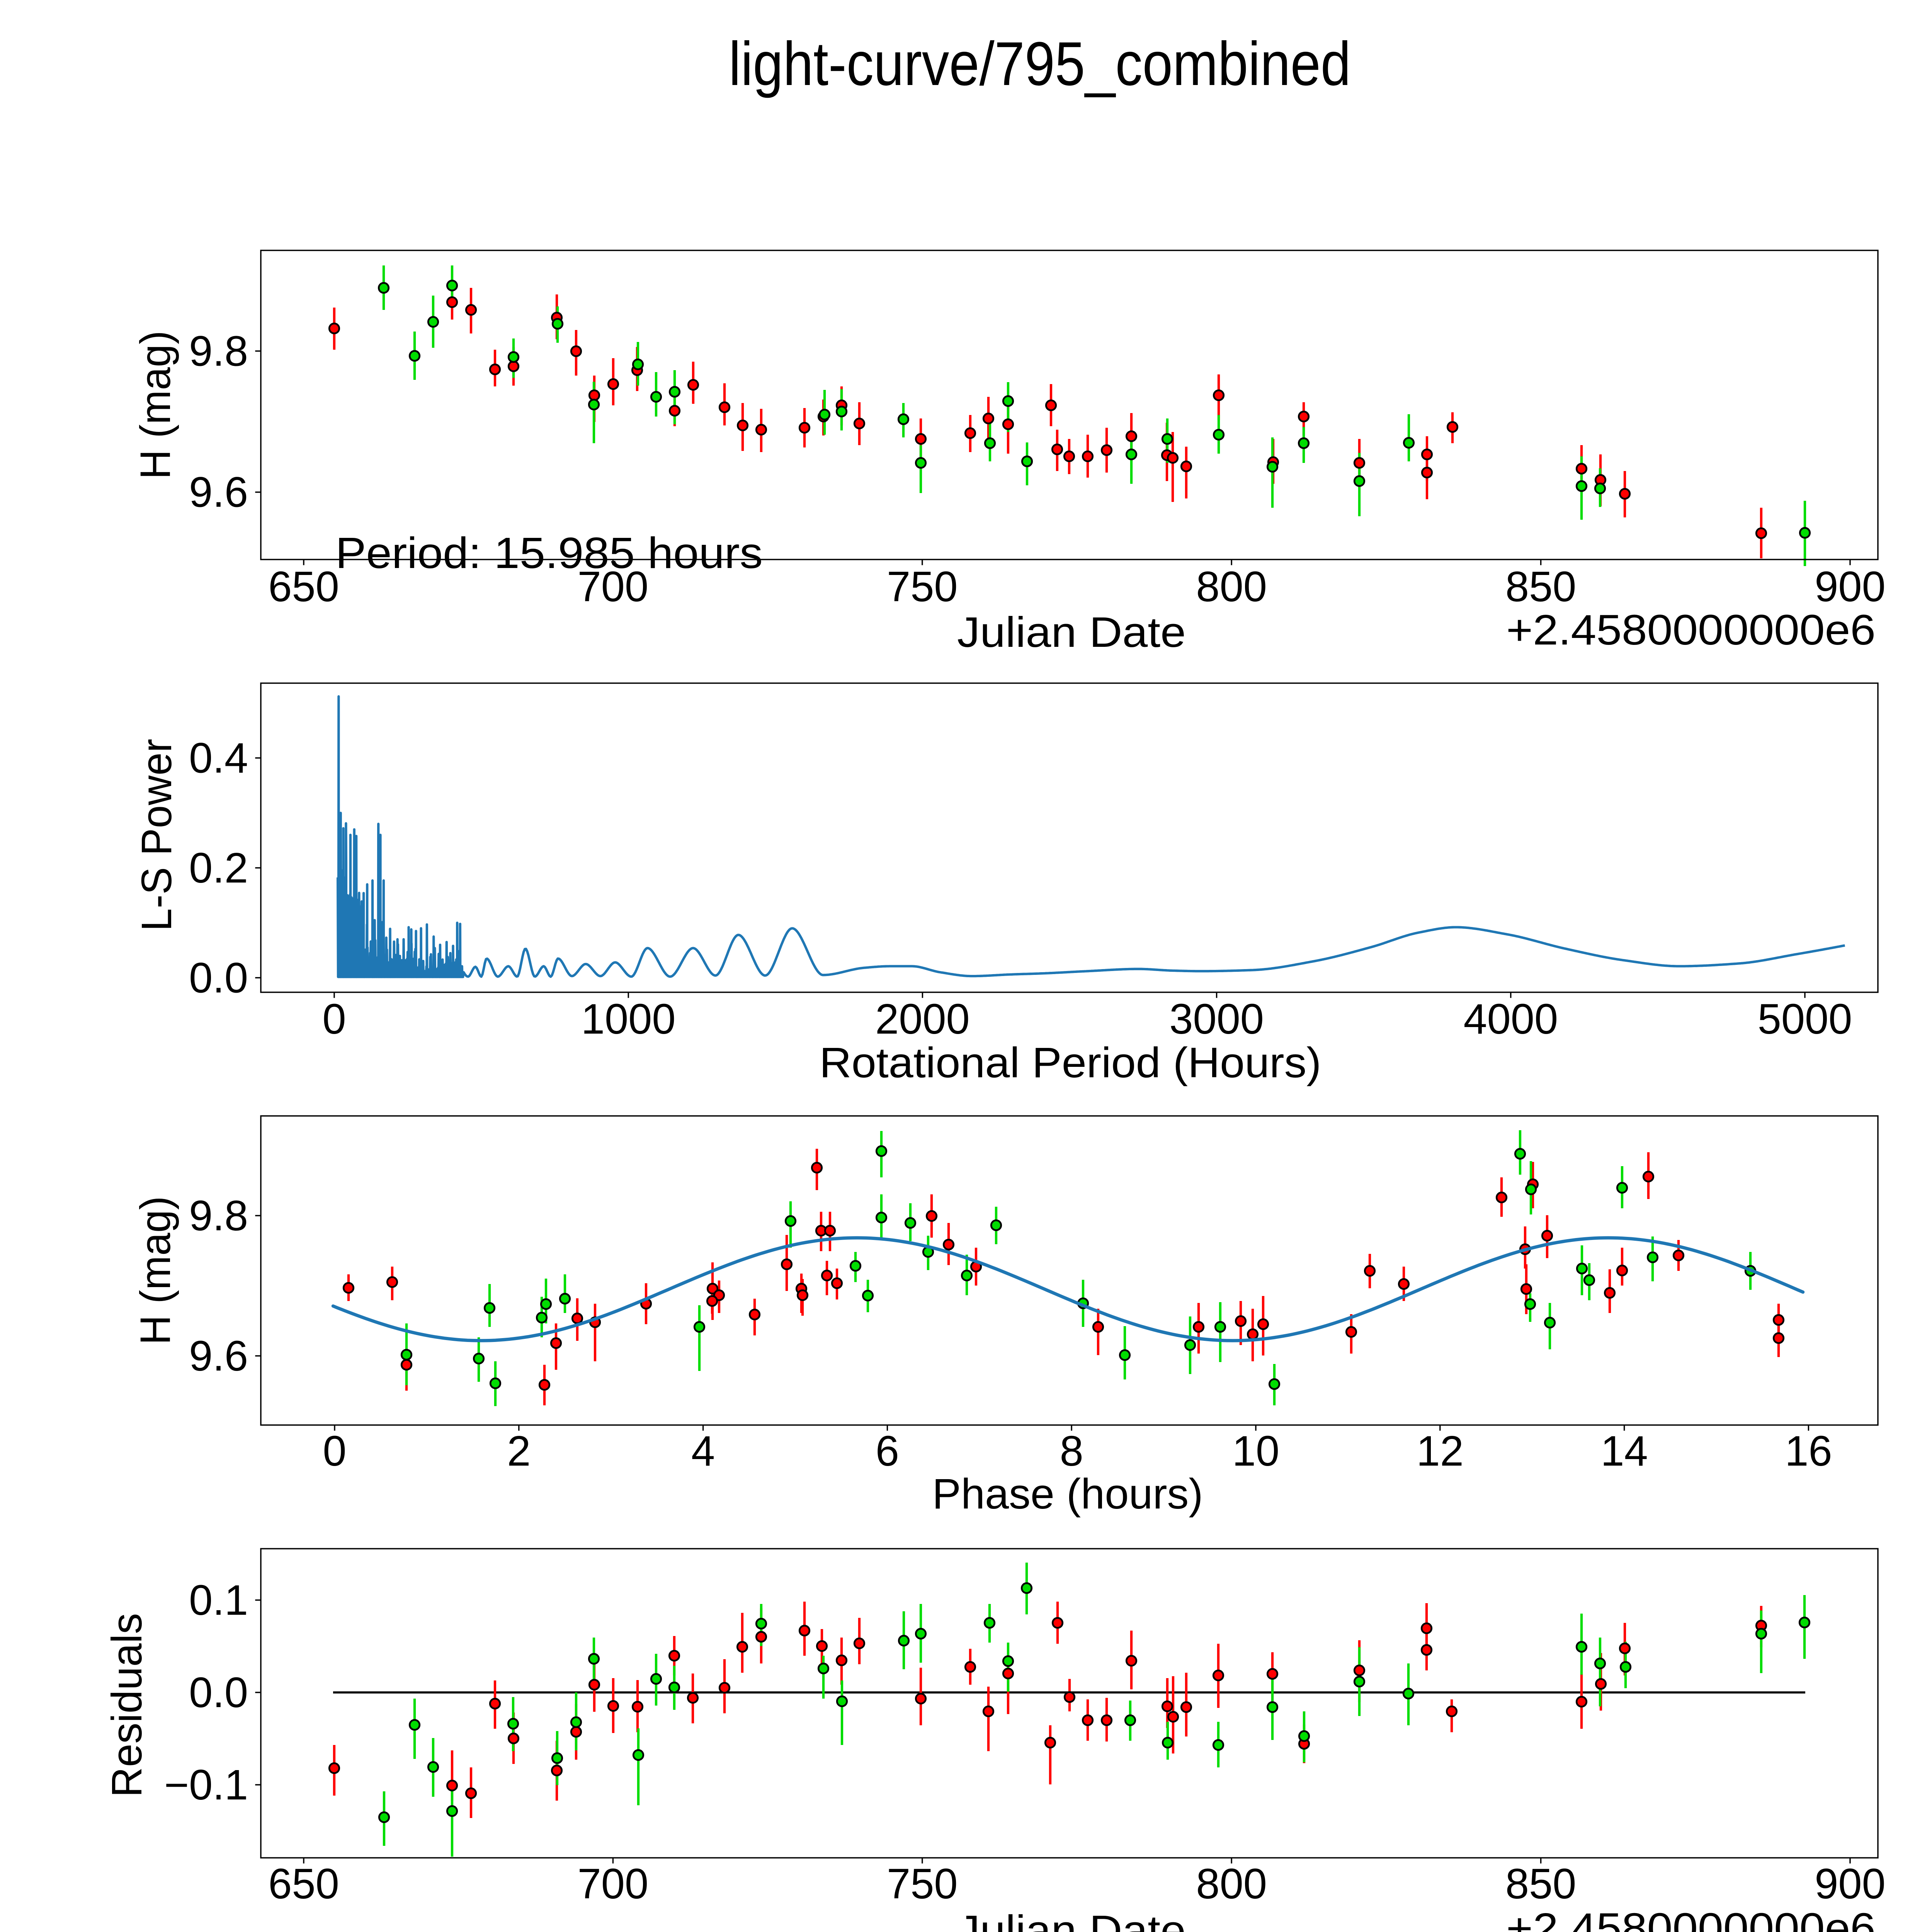 The width and height of the screenshot is (1932, 1932). What do you see at coordinates (1040, 64) in the screenshot?
I see `svg-text: light-curve/795_combined` at bounding box center [1040, 64].